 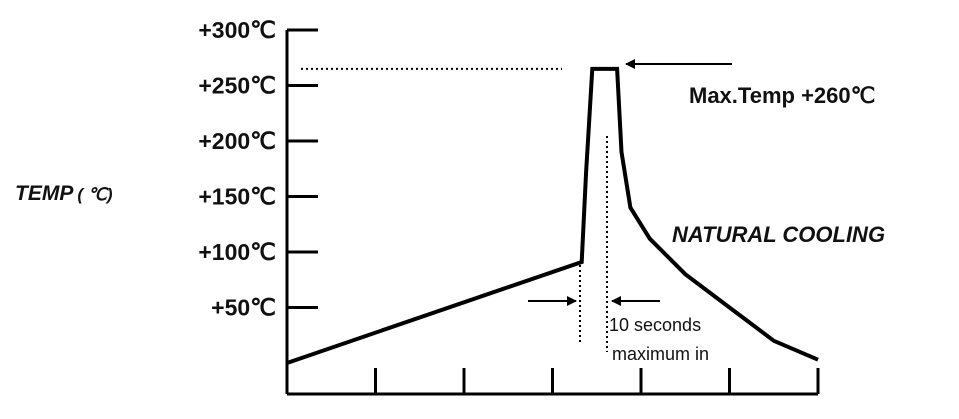 I want to click on duration-annotation-line1: 10 seconds, so click(x=655, y=325).